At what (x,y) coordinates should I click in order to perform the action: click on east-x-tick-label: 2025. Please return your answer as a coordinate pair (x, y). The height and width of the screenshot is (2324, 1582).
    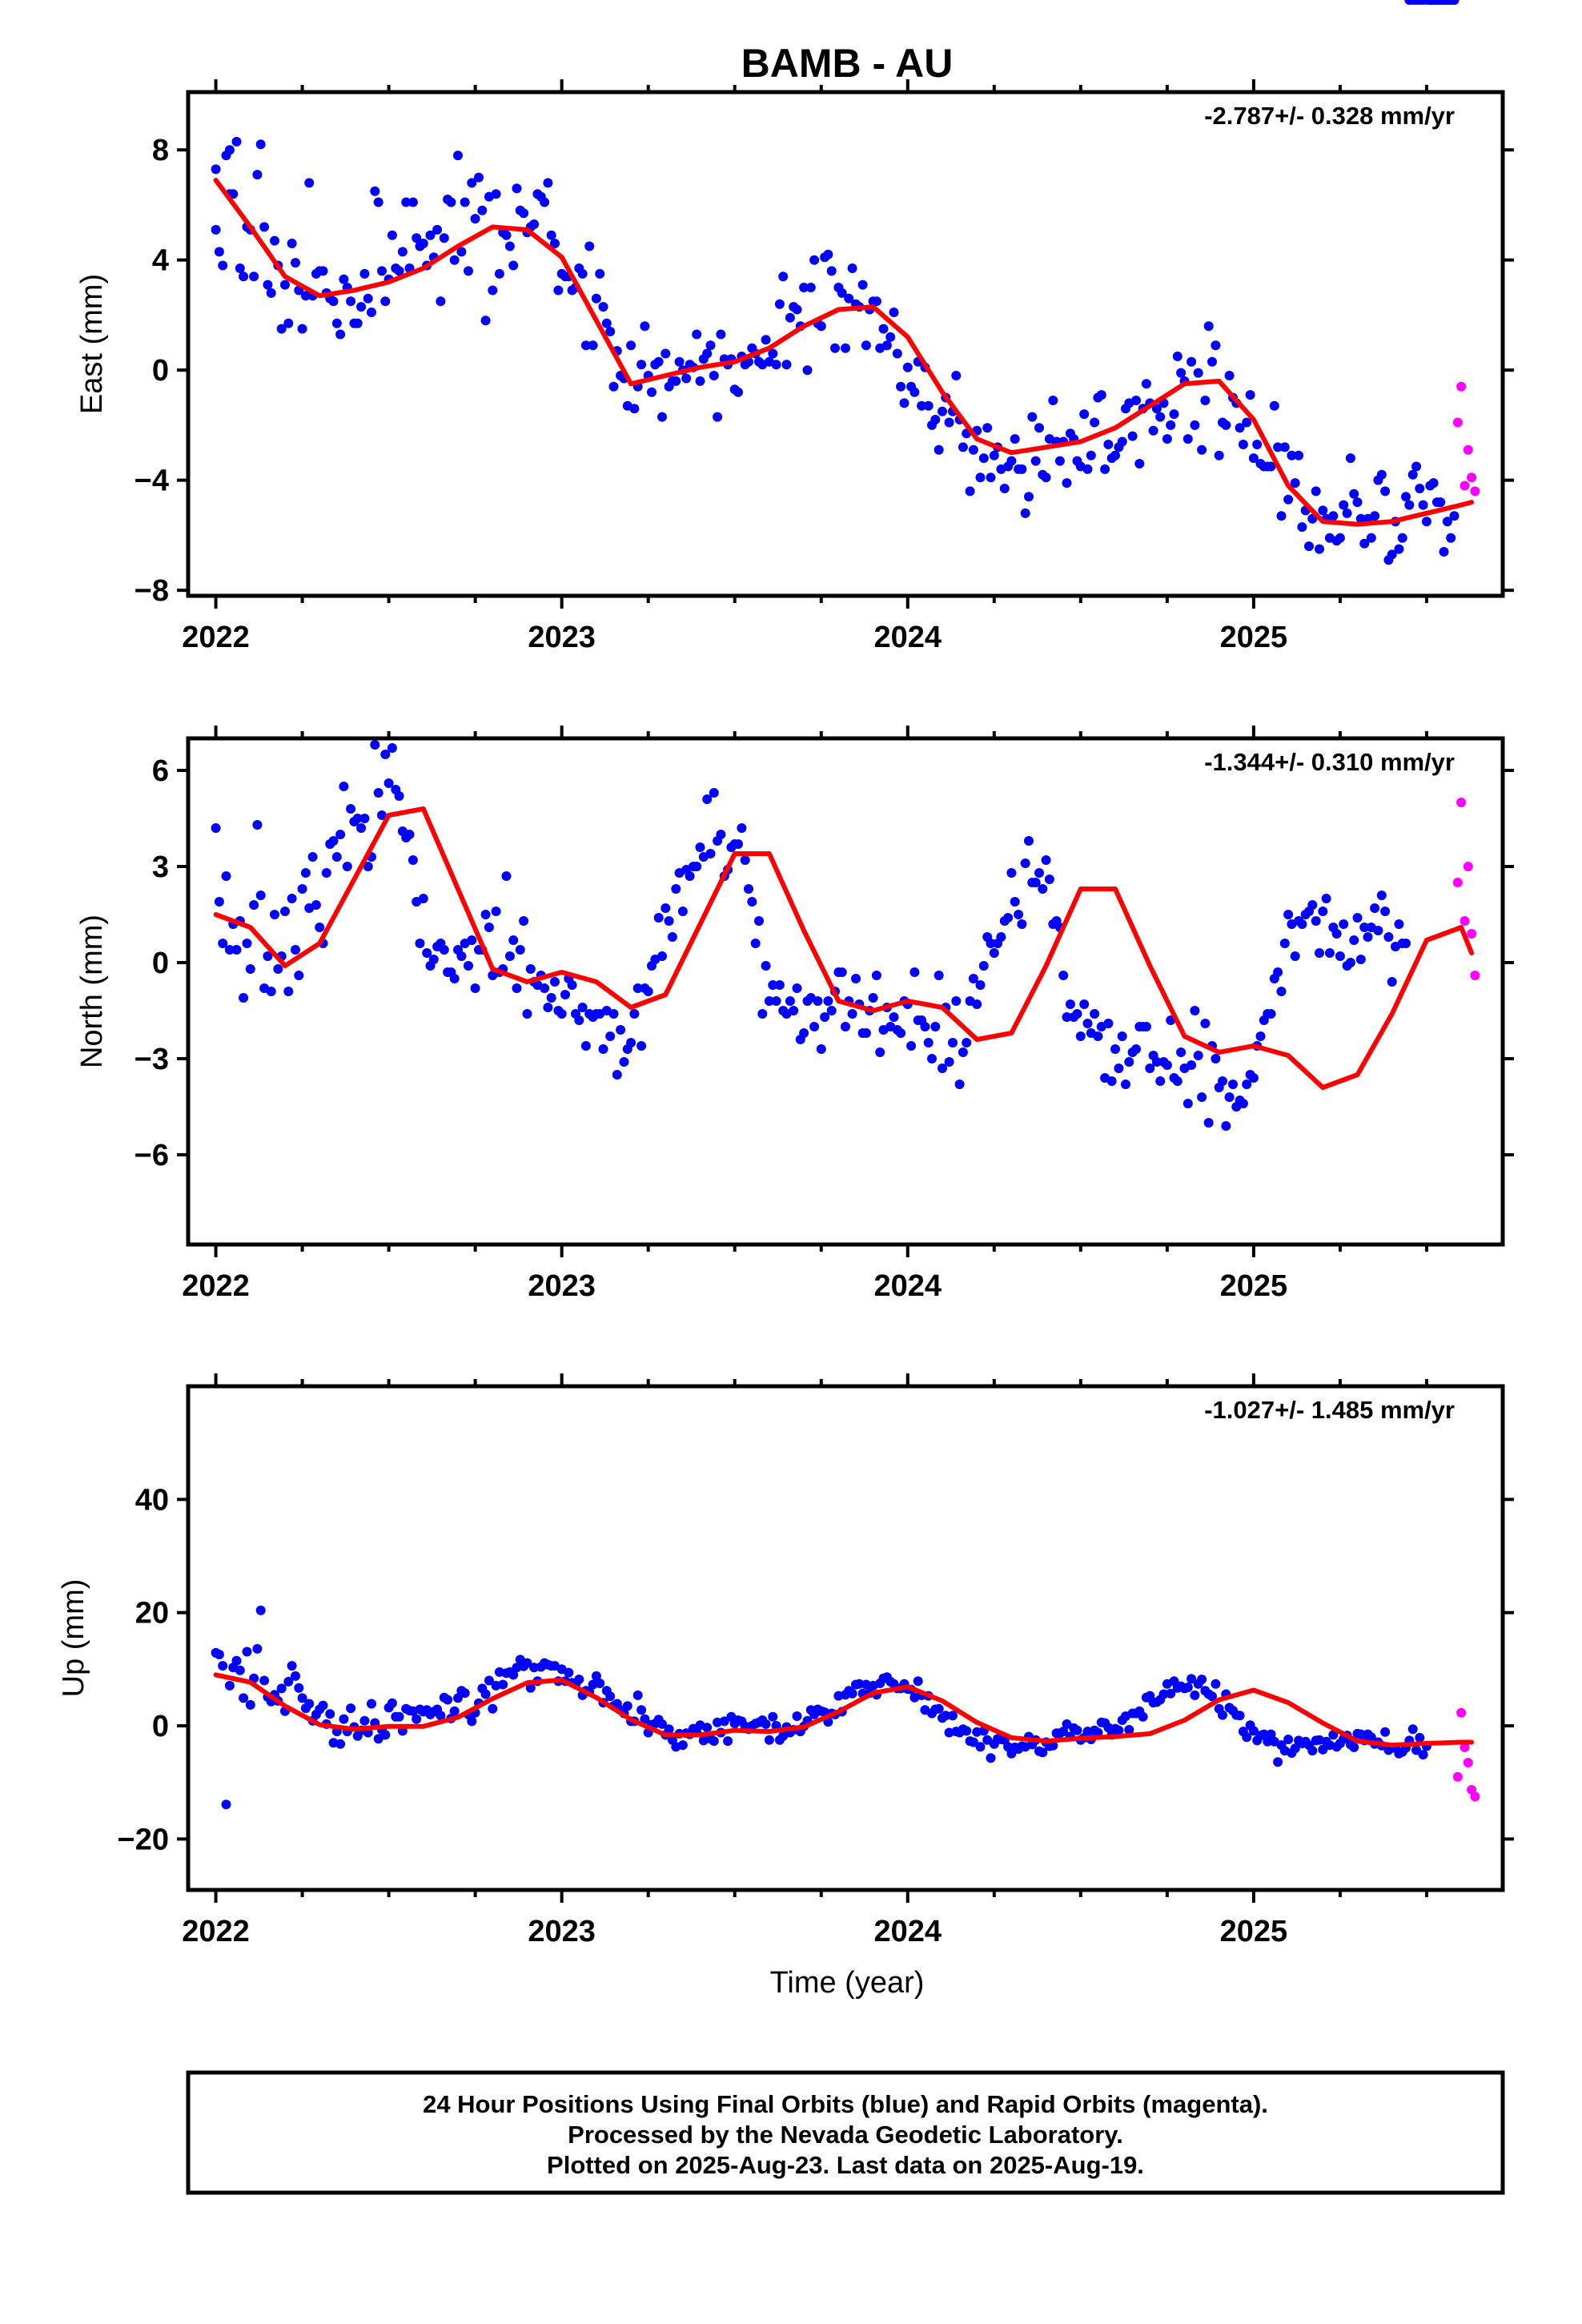
    Looking at the image, I should click on (1254, 637).